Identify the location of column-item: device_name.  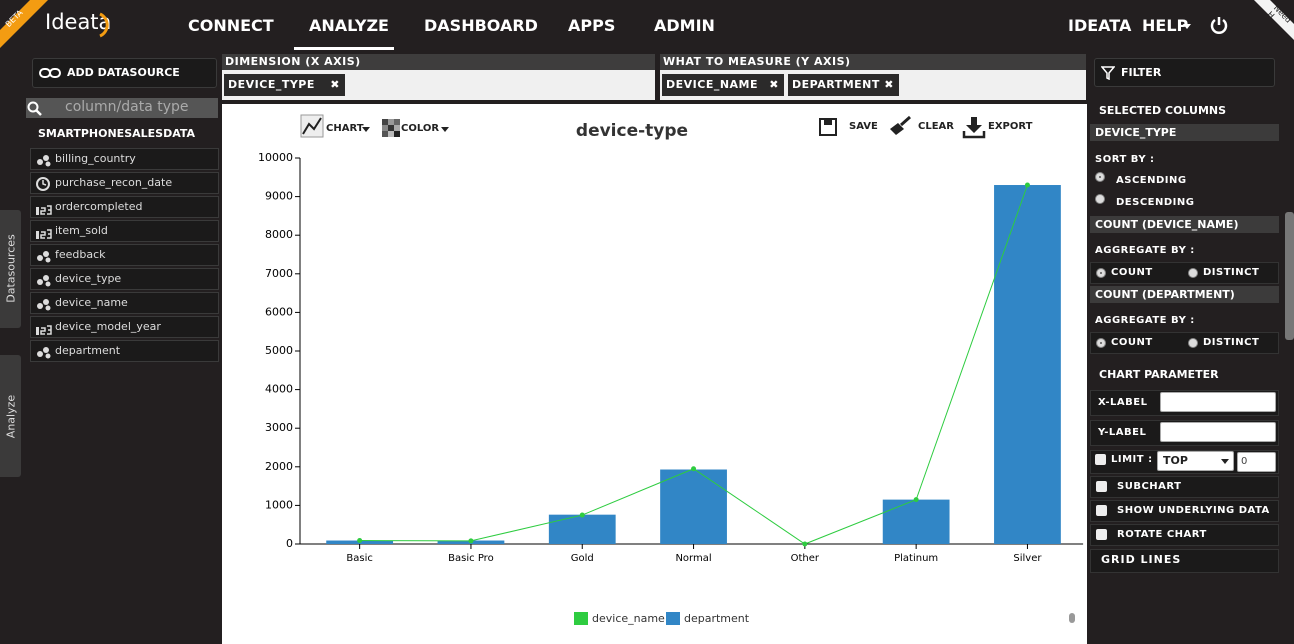
(124, 303).